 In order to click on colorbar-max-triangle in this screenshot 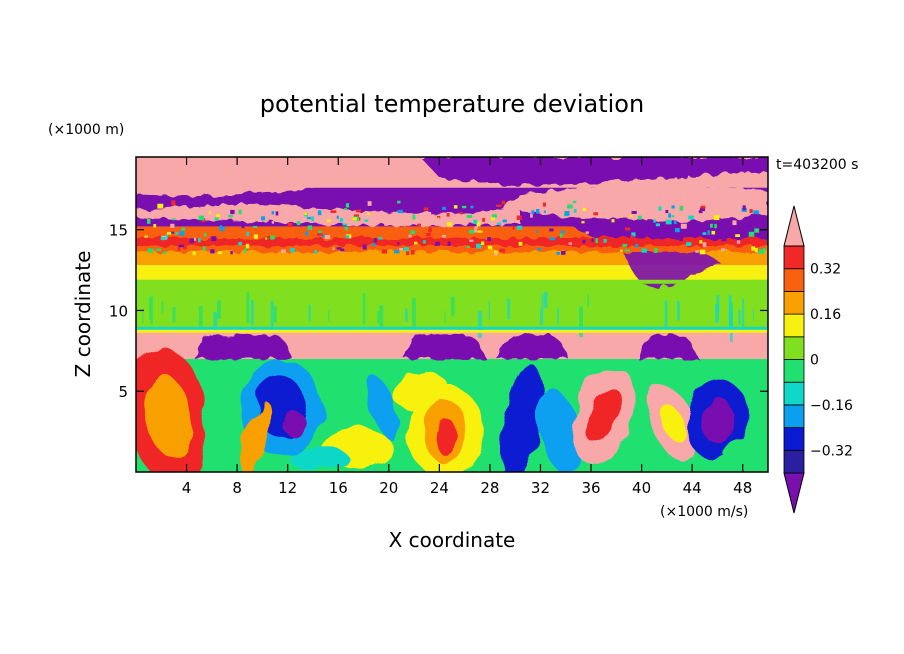, I will do `click(794, 226)`.